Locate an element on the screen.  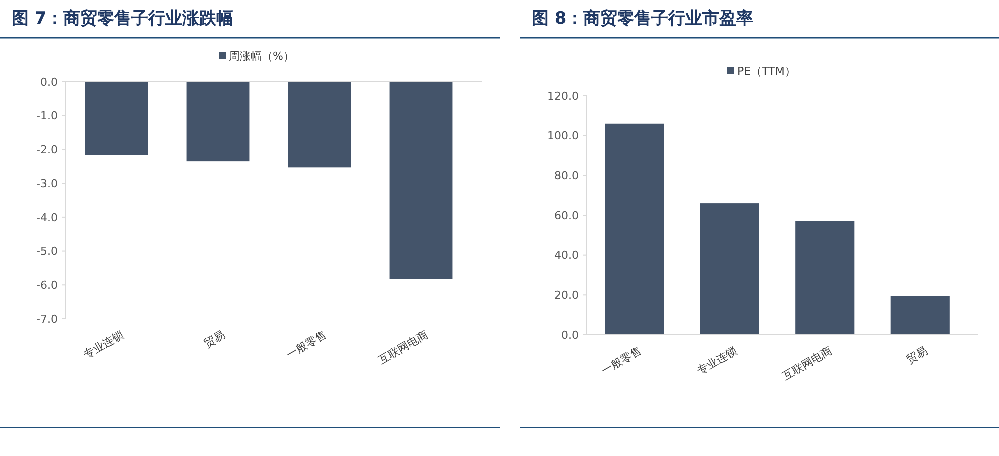
y-tick-label: -4.0 is located at coordinates (47, 217).